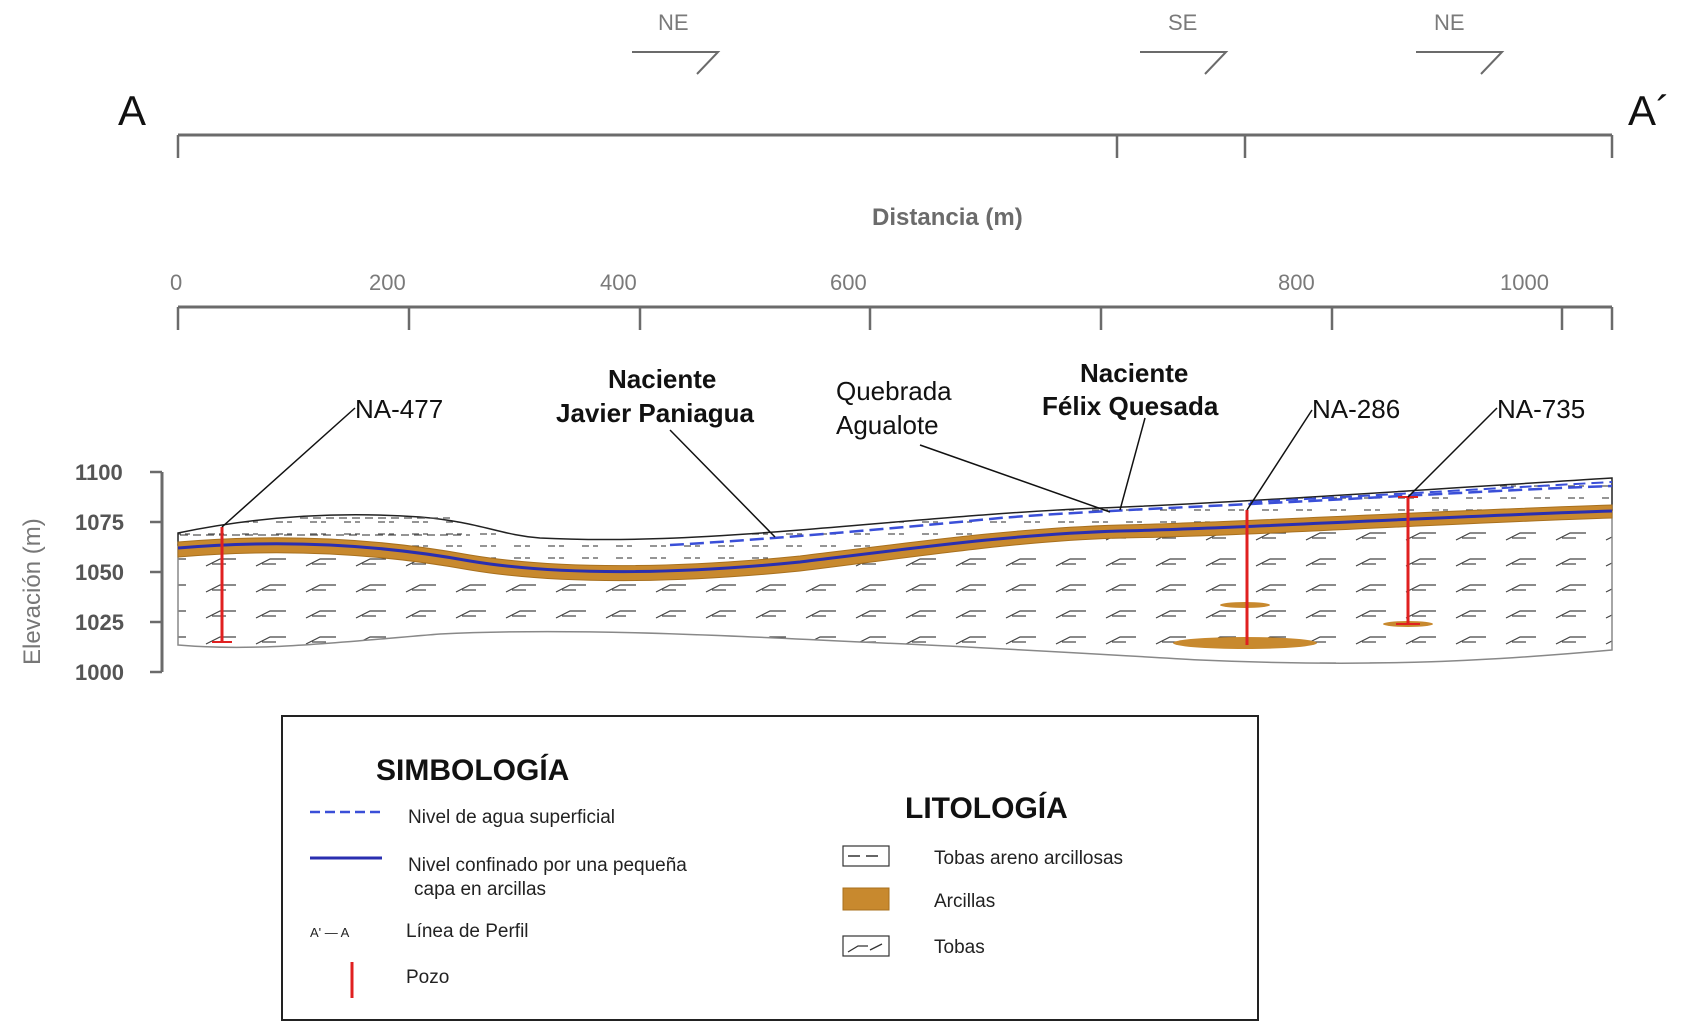 The image size is (1684, 1021). Describe the element at coordinates (511, 817) in the screenshot. I see `legend-surface-water-label: Nivel de agua superficial` at that location.